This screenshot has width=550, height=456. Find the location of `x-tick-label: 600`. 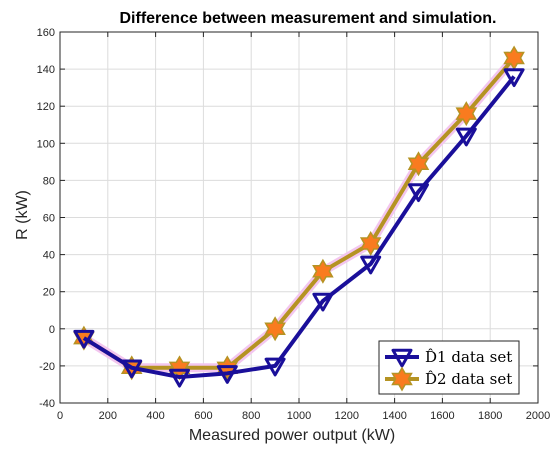

x-tick-label: 600 is located at coordinates (203, 416).